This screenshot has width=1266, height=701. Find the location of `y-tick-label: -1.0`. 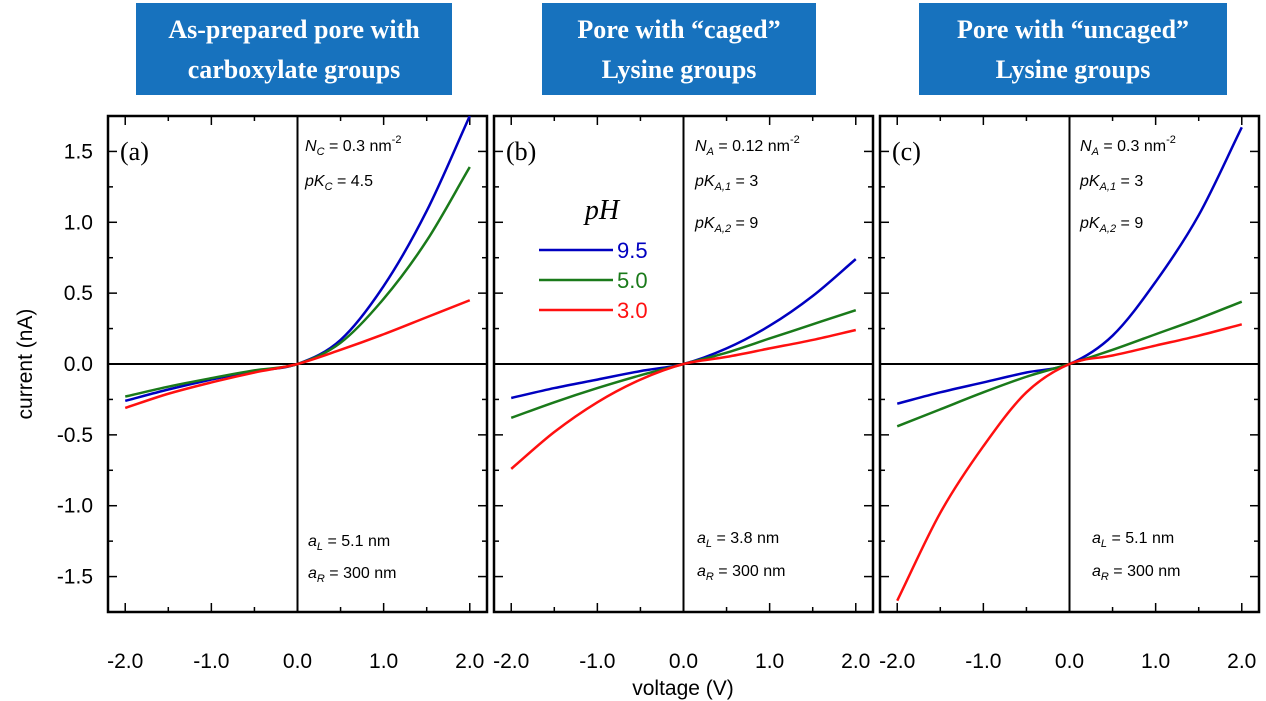

y-tick-label: -1.0 is located at coordinates (75, 506).